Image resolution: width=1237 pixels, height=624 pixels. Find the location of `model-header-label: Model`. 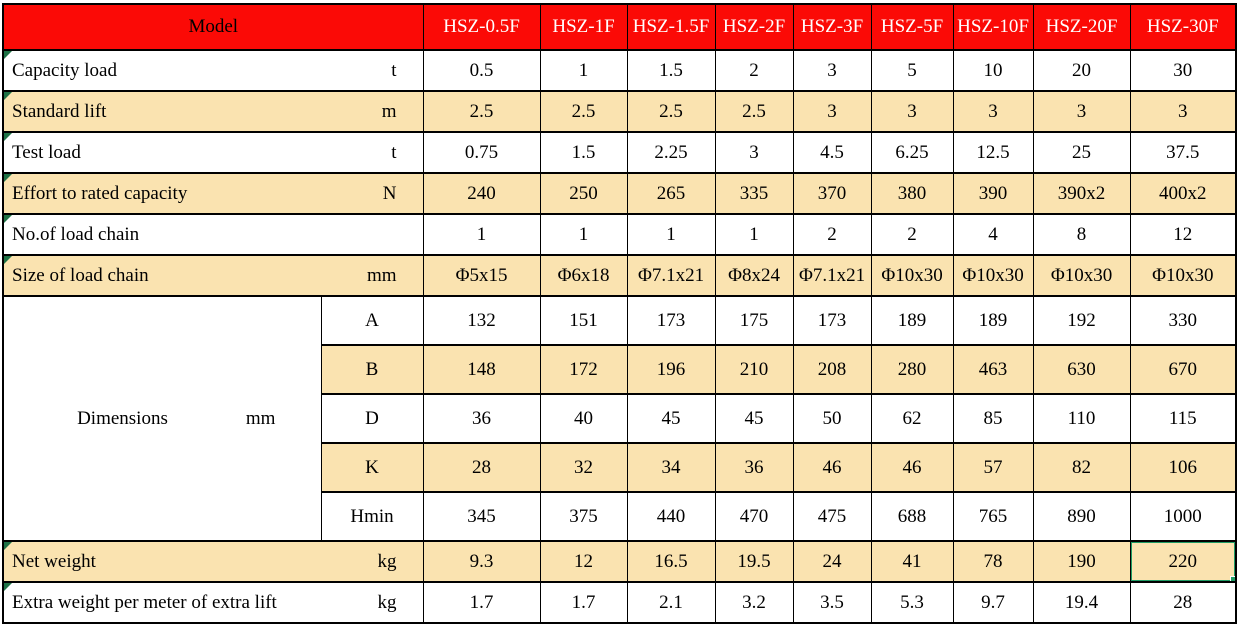

model-header-label: Model is located at coordinates (213, 27).